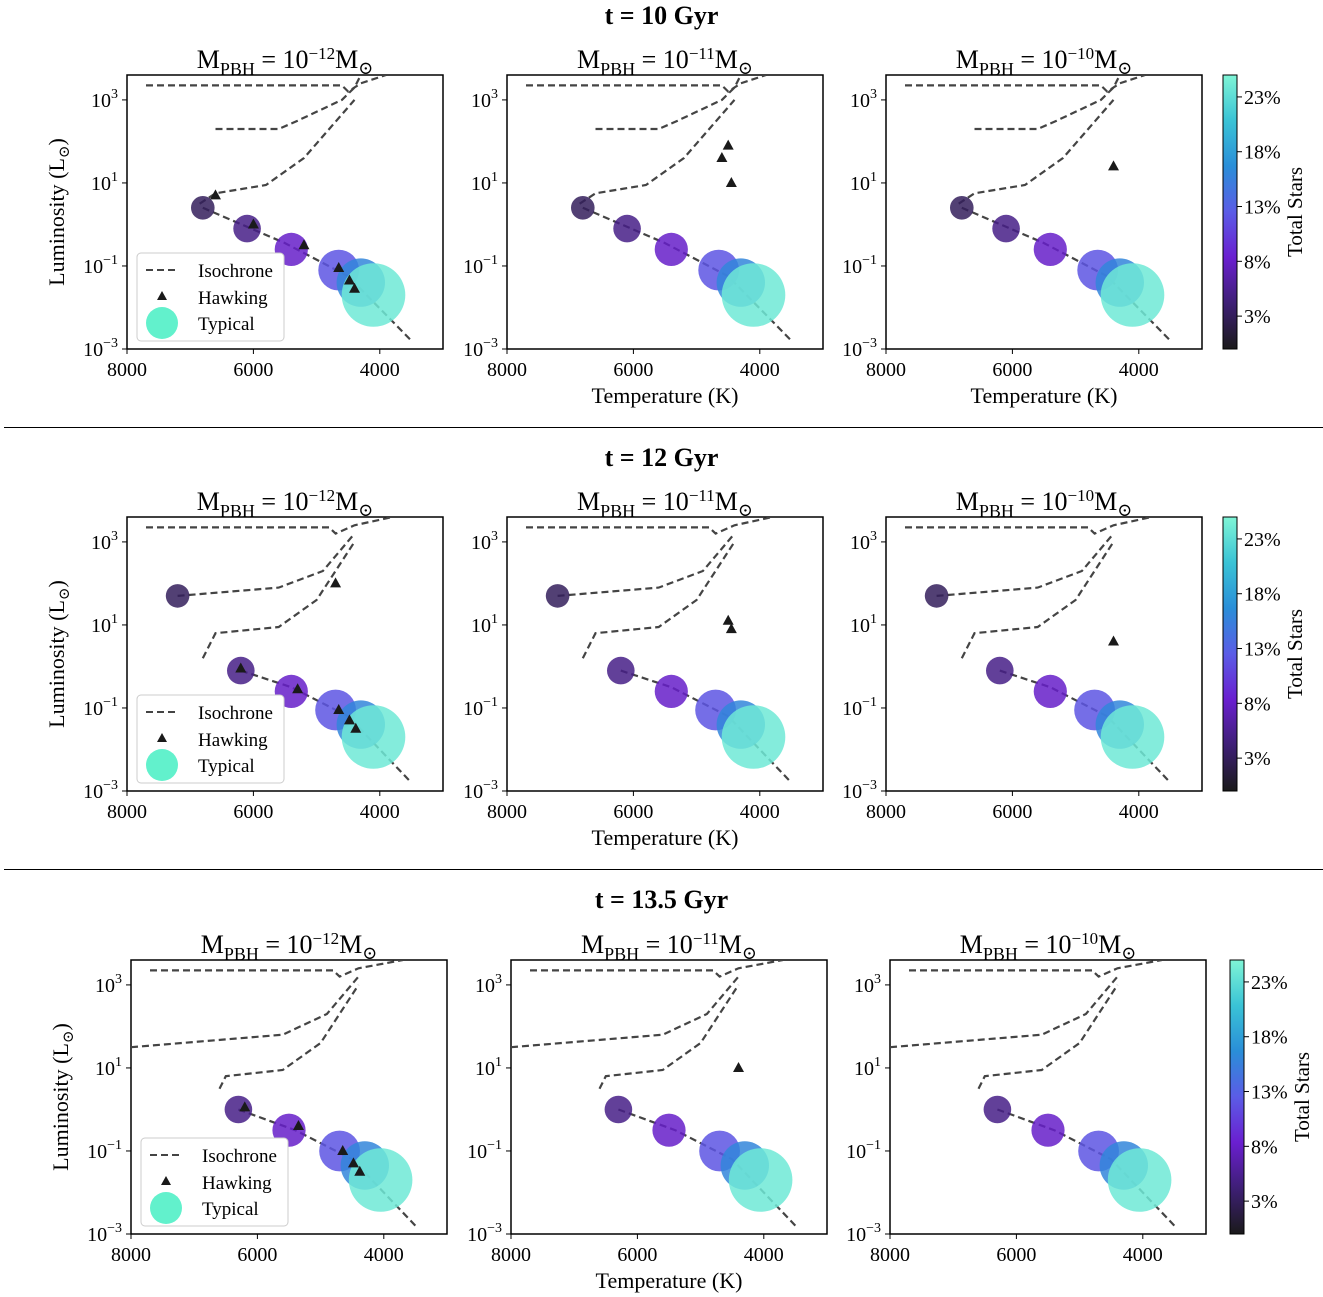  Describe the element at coordinates (166, 1208) in the screenshot. I see `legend-typical-swatch` at that location.